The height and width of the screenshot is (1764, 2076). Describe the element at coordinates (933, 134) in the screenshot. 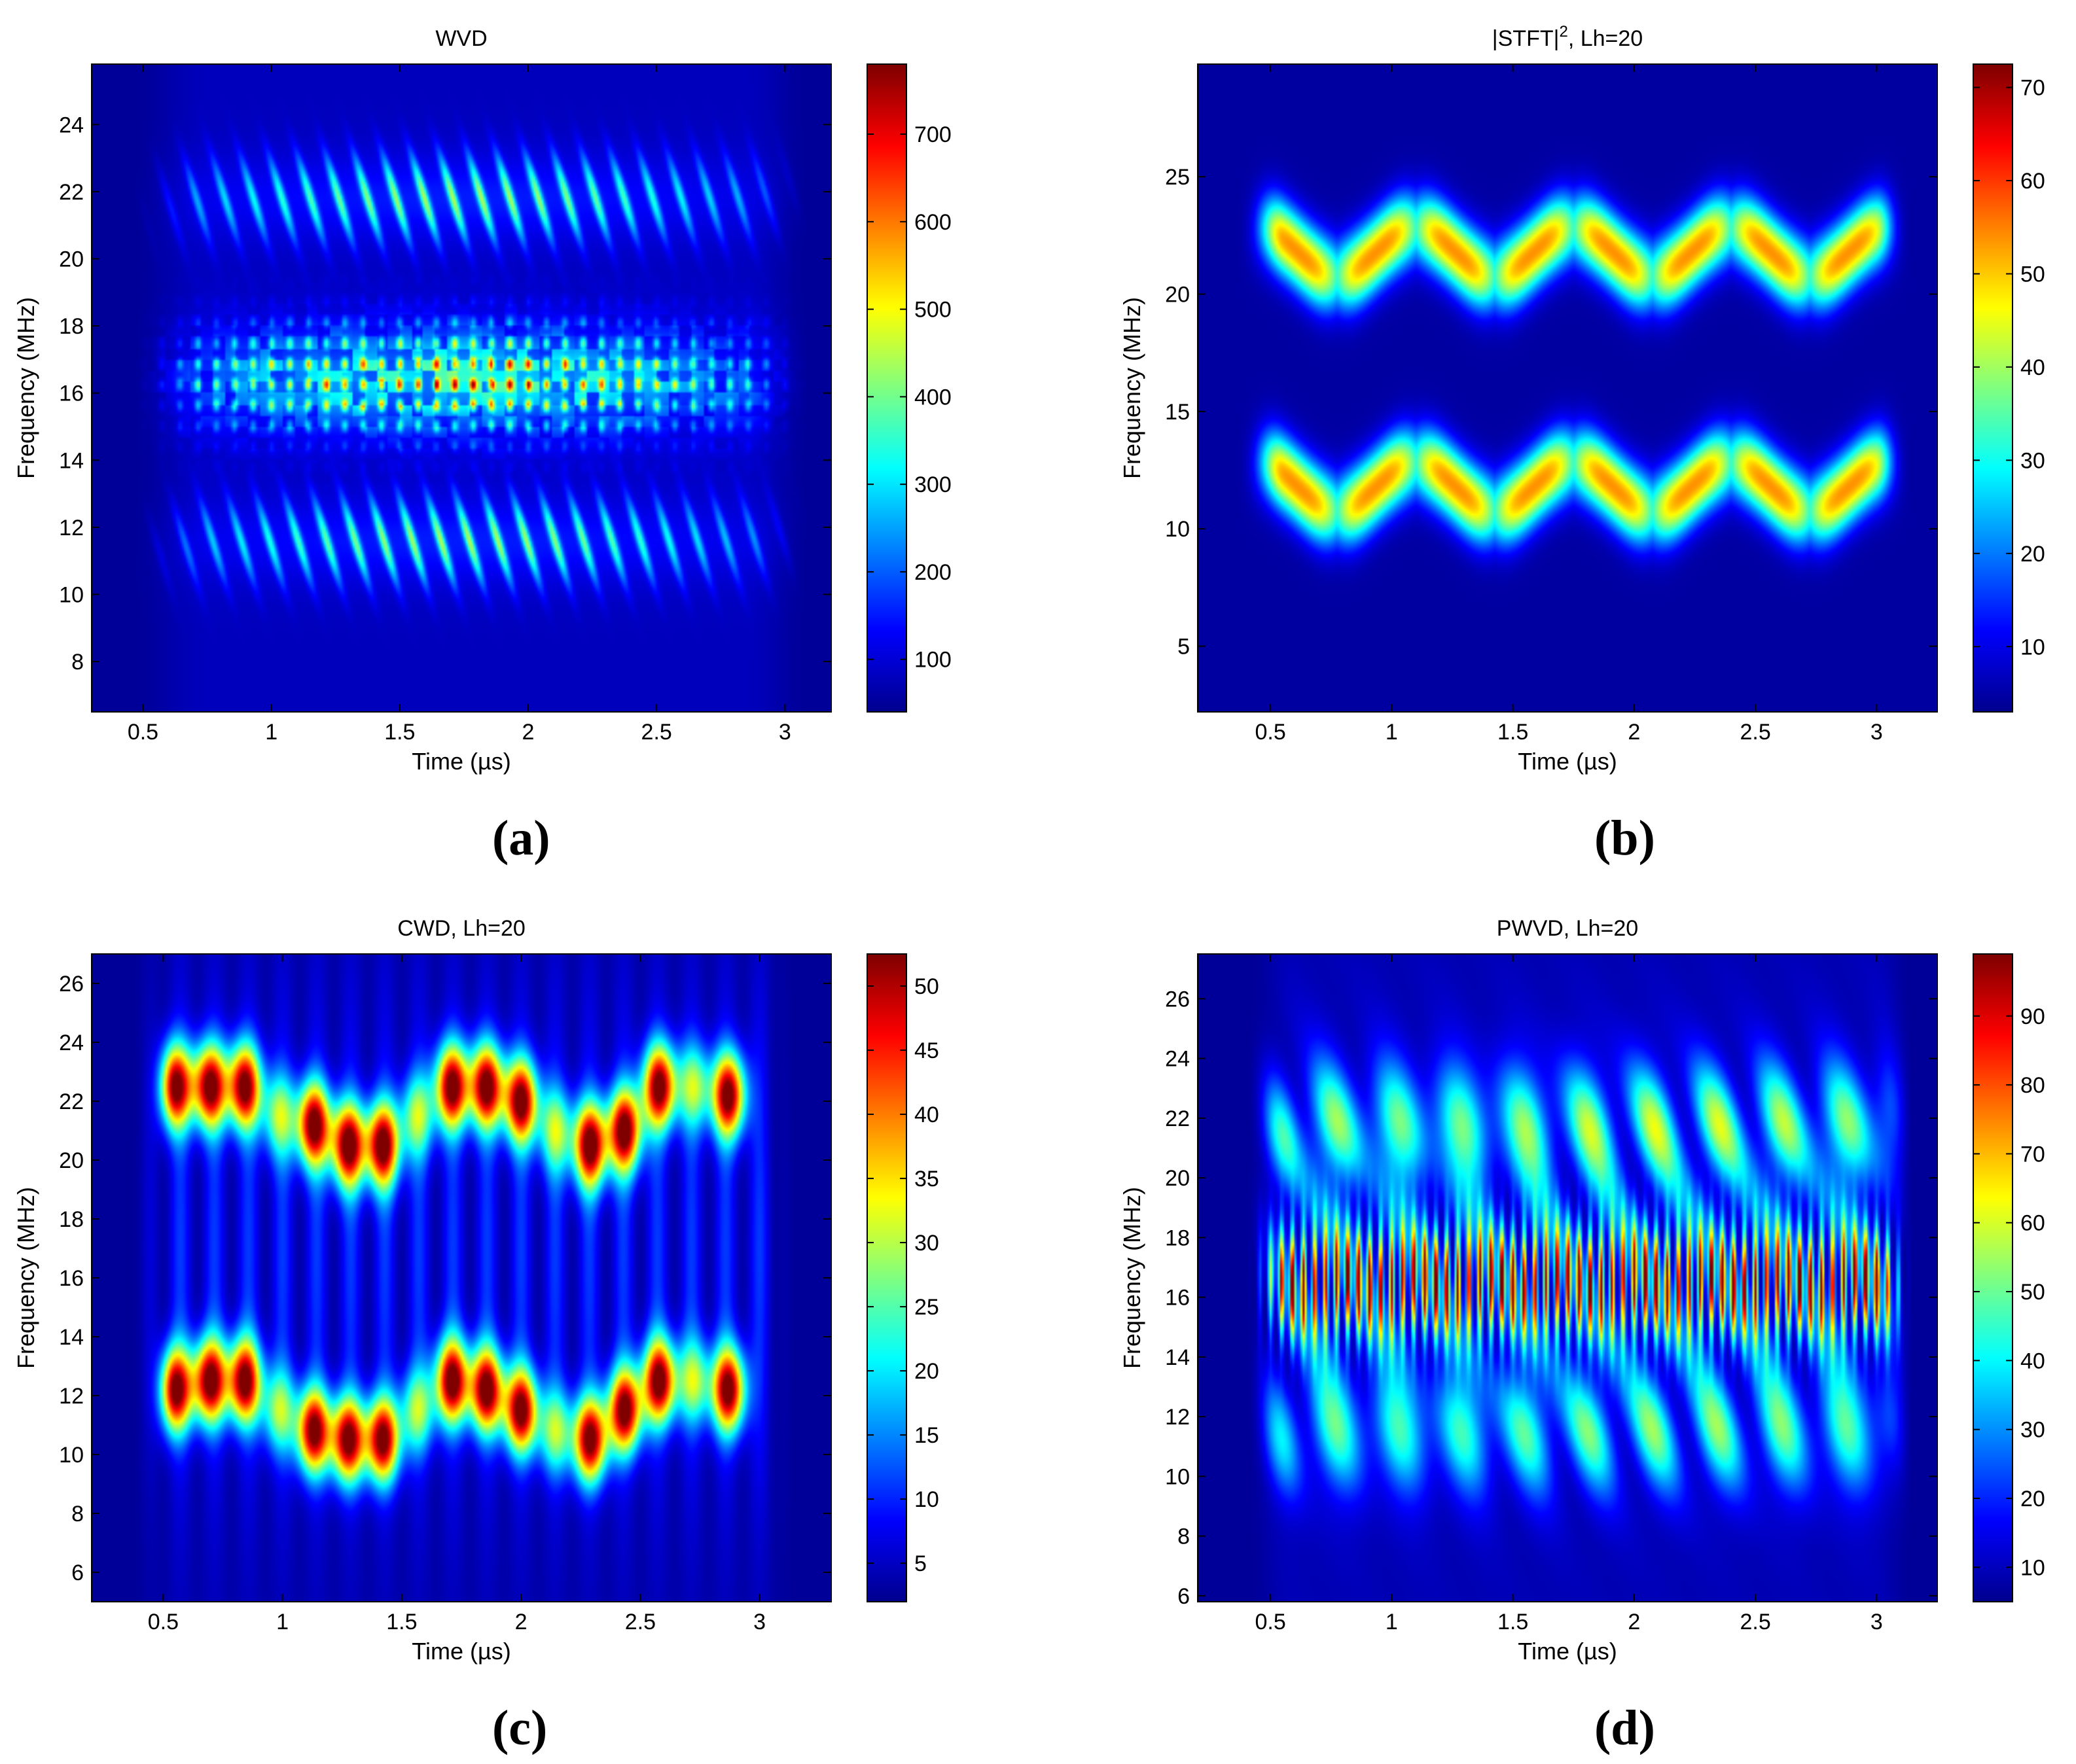

I see `colorbar-tick-label: 700` at that location.